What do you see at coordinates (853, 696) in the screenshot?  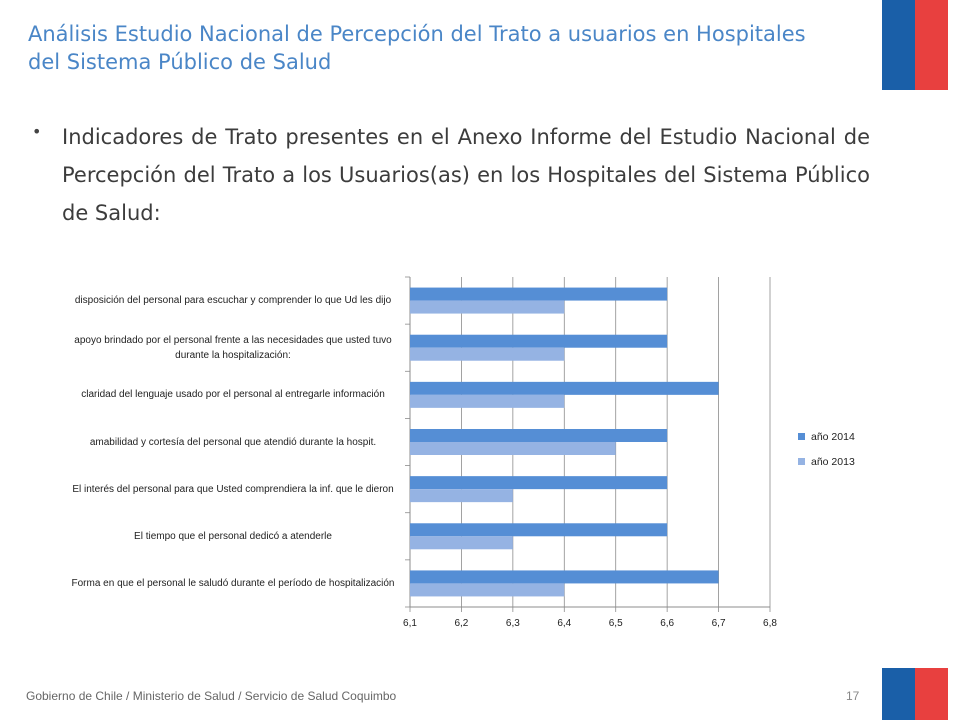 I see `page-number: 17` at bounding box center [853, 696].